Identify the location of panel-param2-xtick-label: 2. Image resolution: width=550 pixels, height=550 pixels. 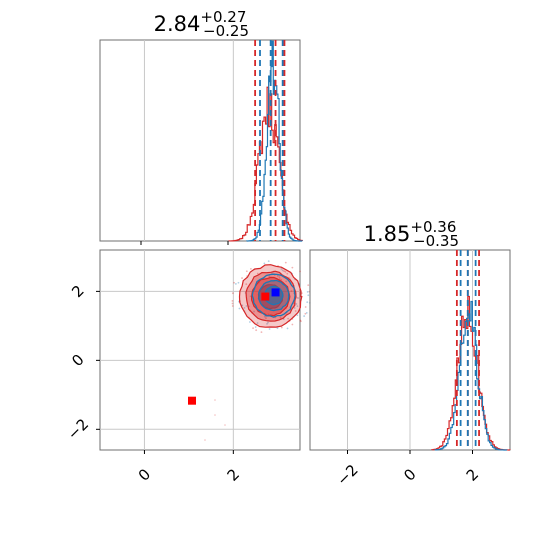
(472, 474).